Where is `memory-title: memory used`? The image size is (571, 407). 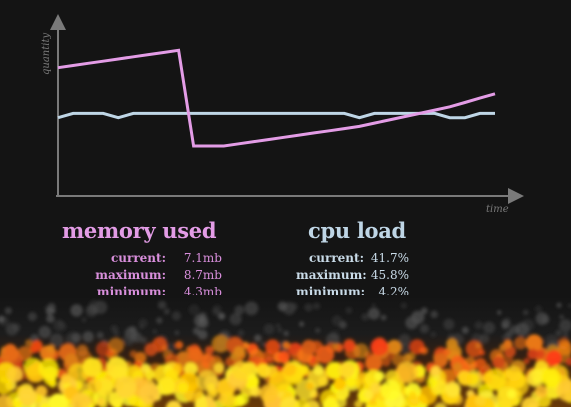 memory-title: memory used is located at coordinates (139, 230).